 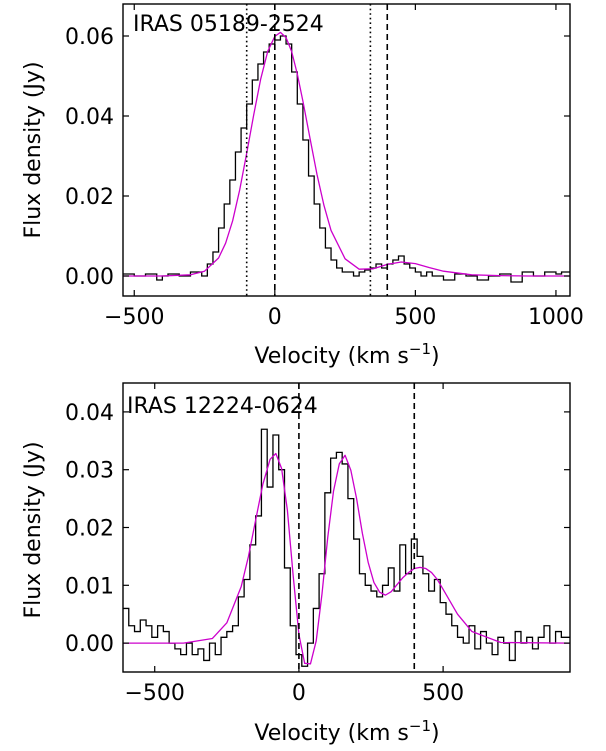 What do you see at coordinates (228, 24) in the screenshot?
I see `panel-title: IRAS 05189-2524` at bounding box center [228, 24].